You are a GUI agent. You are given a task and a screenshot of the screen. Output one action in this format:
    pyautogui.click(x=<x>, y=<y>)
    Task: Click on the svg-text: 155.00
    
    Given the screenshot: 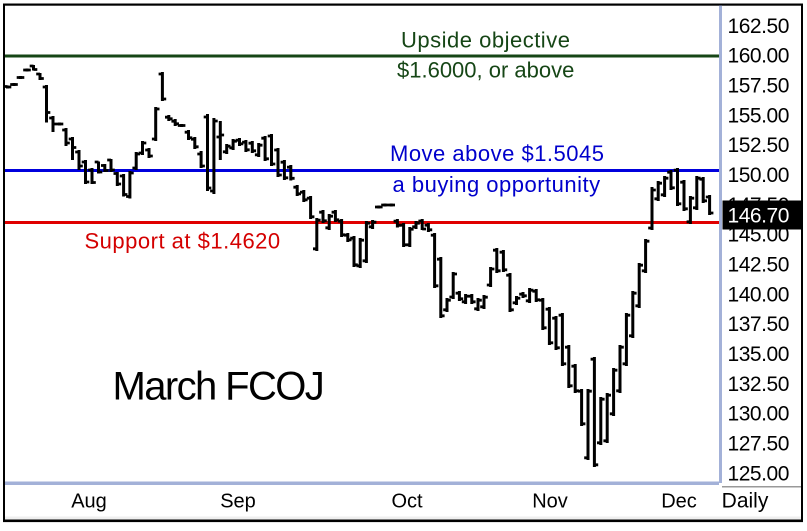 What is the action you would take?
    pyautogui.click(x=758, y=115)
    